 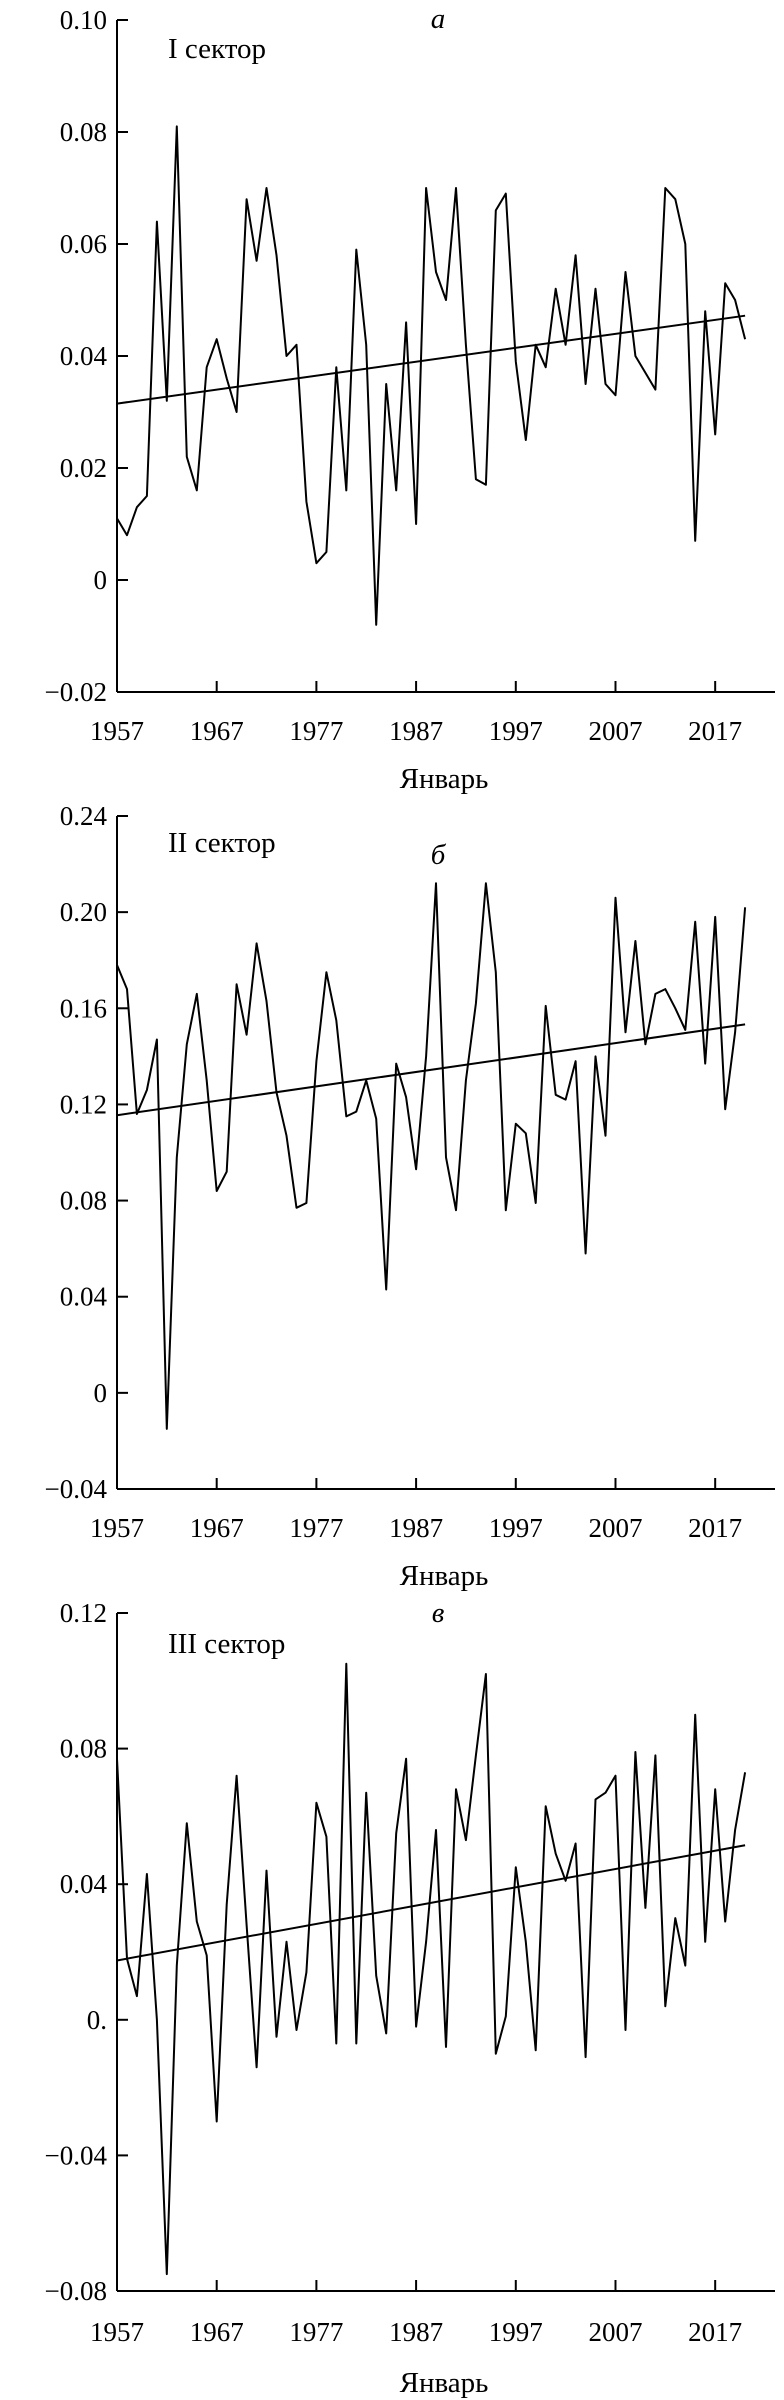 I want to click on sector-label: III сектор, so click(x=226, y=1644).